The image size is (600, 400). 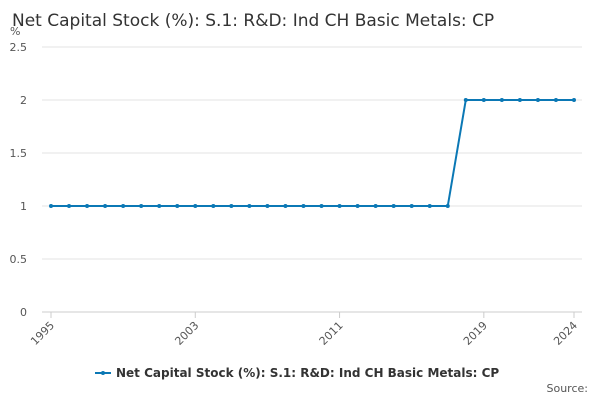 I want to click on x-tick-label: 2024, so click(x=565, y=333).